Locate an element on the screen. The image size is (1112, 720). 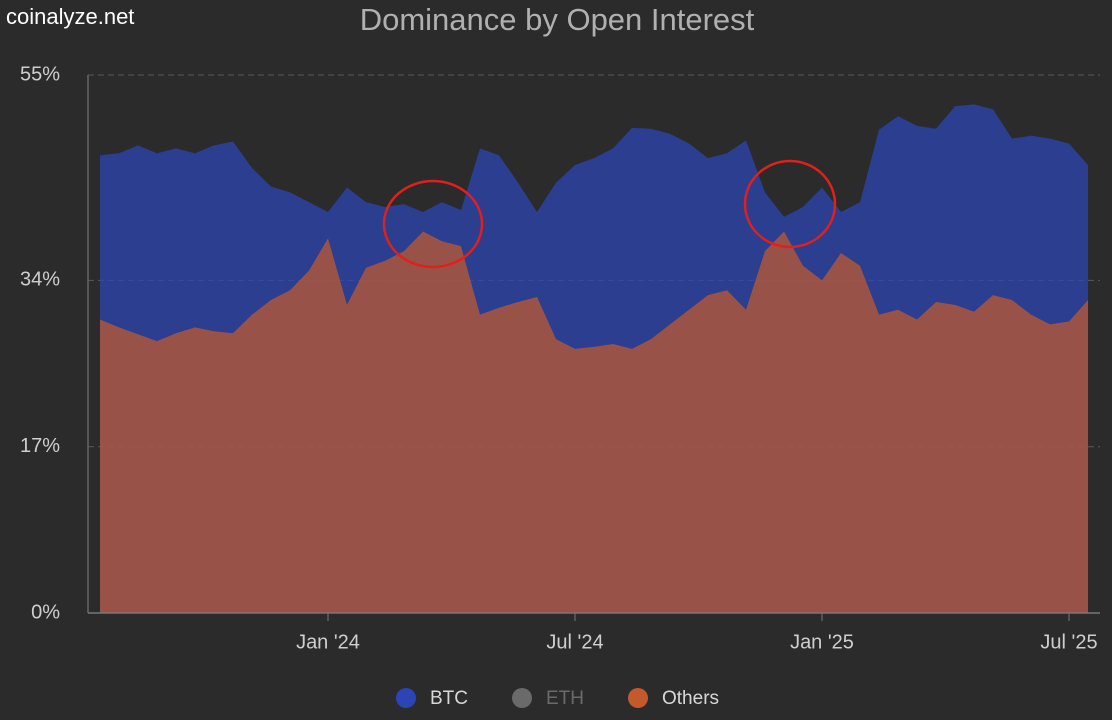
y-tick-label: 17% is located at coordinates (40, 446).